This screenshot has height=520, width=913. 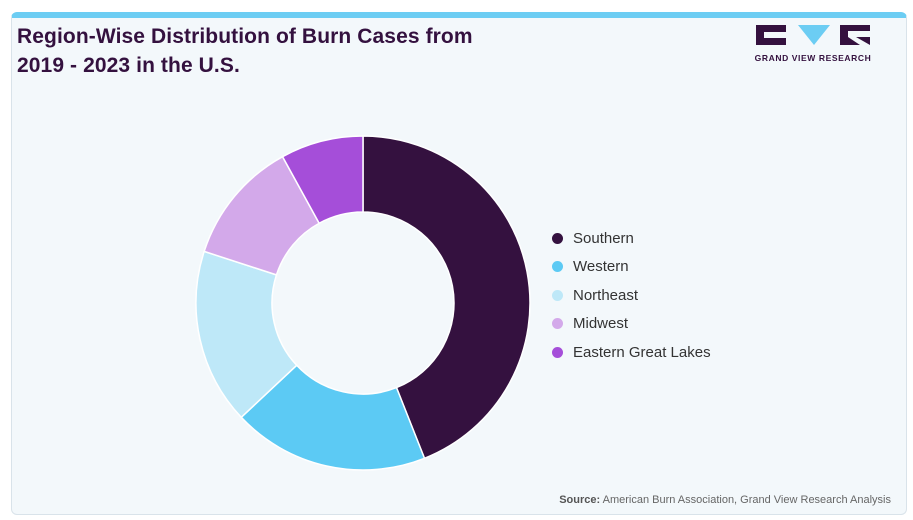 I want to click on legend-item-southern: Southern, so click(x=631, y=238).